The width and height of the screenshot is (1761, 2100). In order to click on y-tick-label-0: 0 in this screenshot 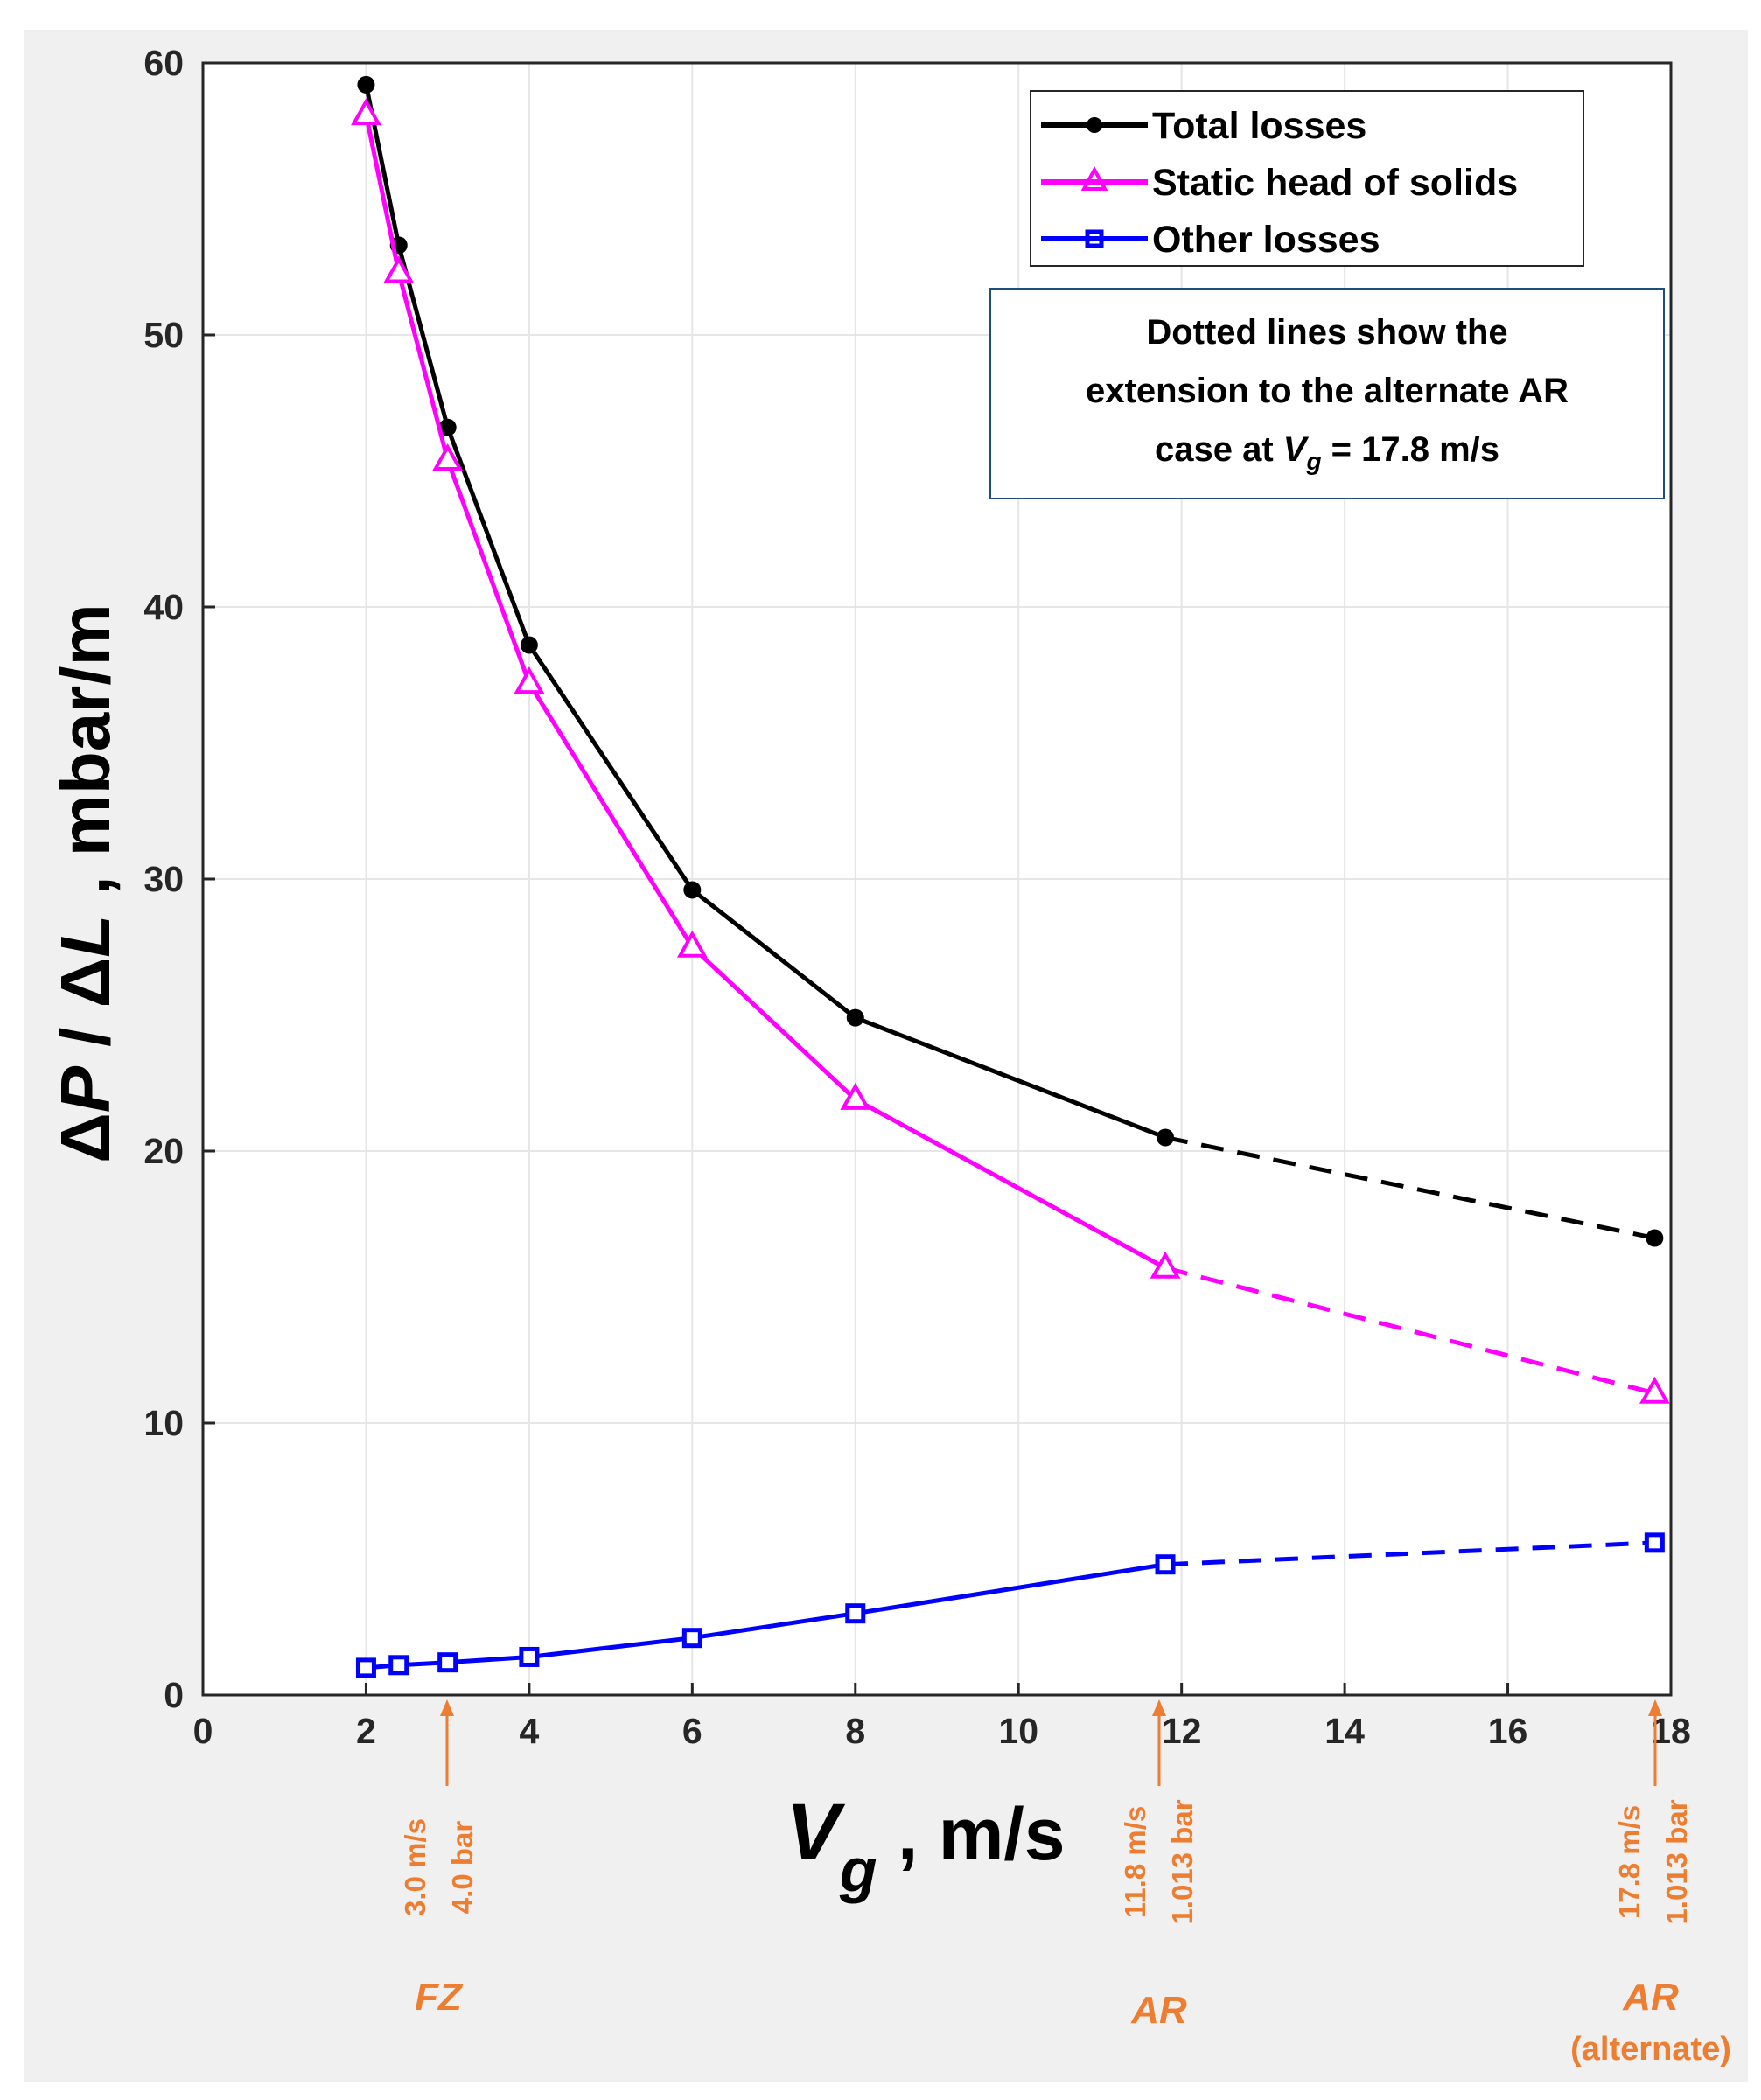, I will do `click(174, 1695)`.